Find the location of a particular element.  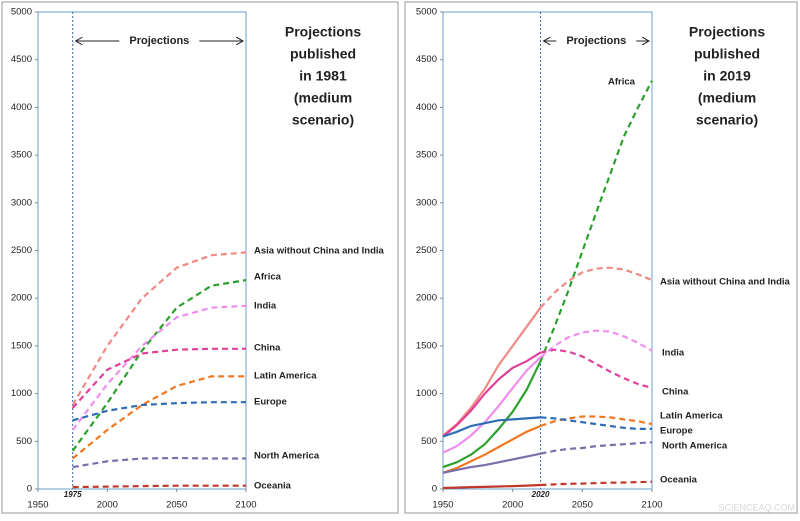

projection-start-label: 2020 is located at coordinates (540, 494).